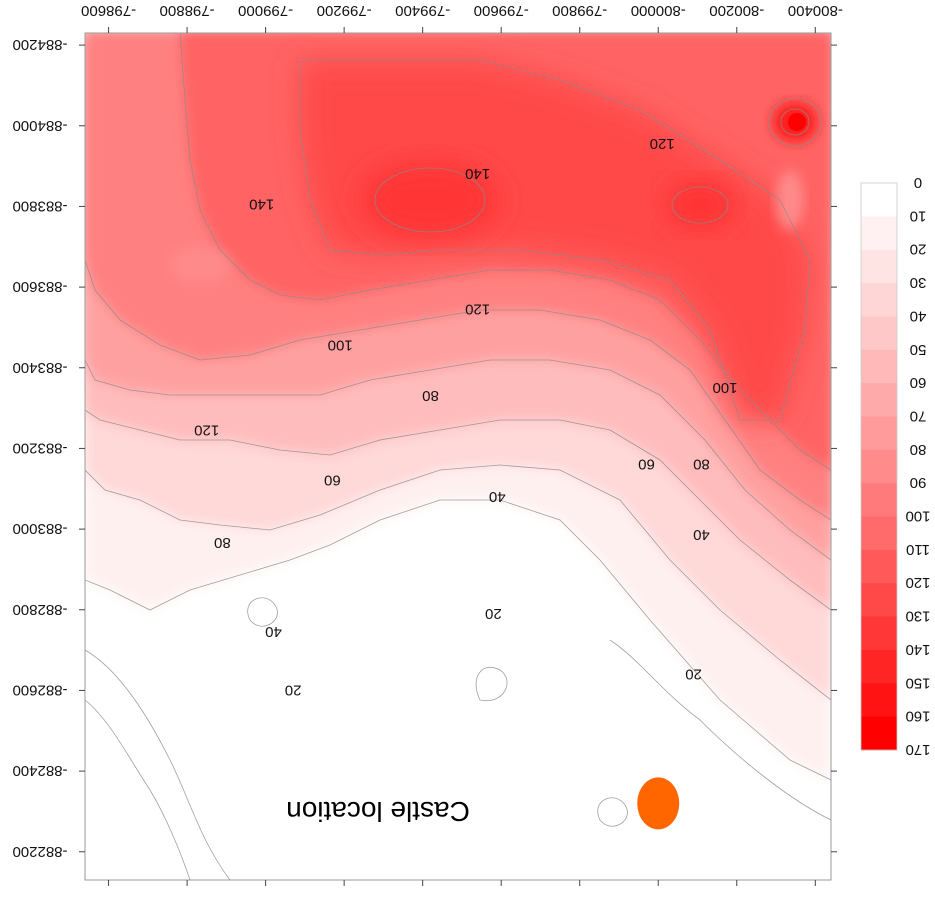  Describe the element at coordinates (918, 549) in the screenshot. I see `colorbar-label: 110` at that location.